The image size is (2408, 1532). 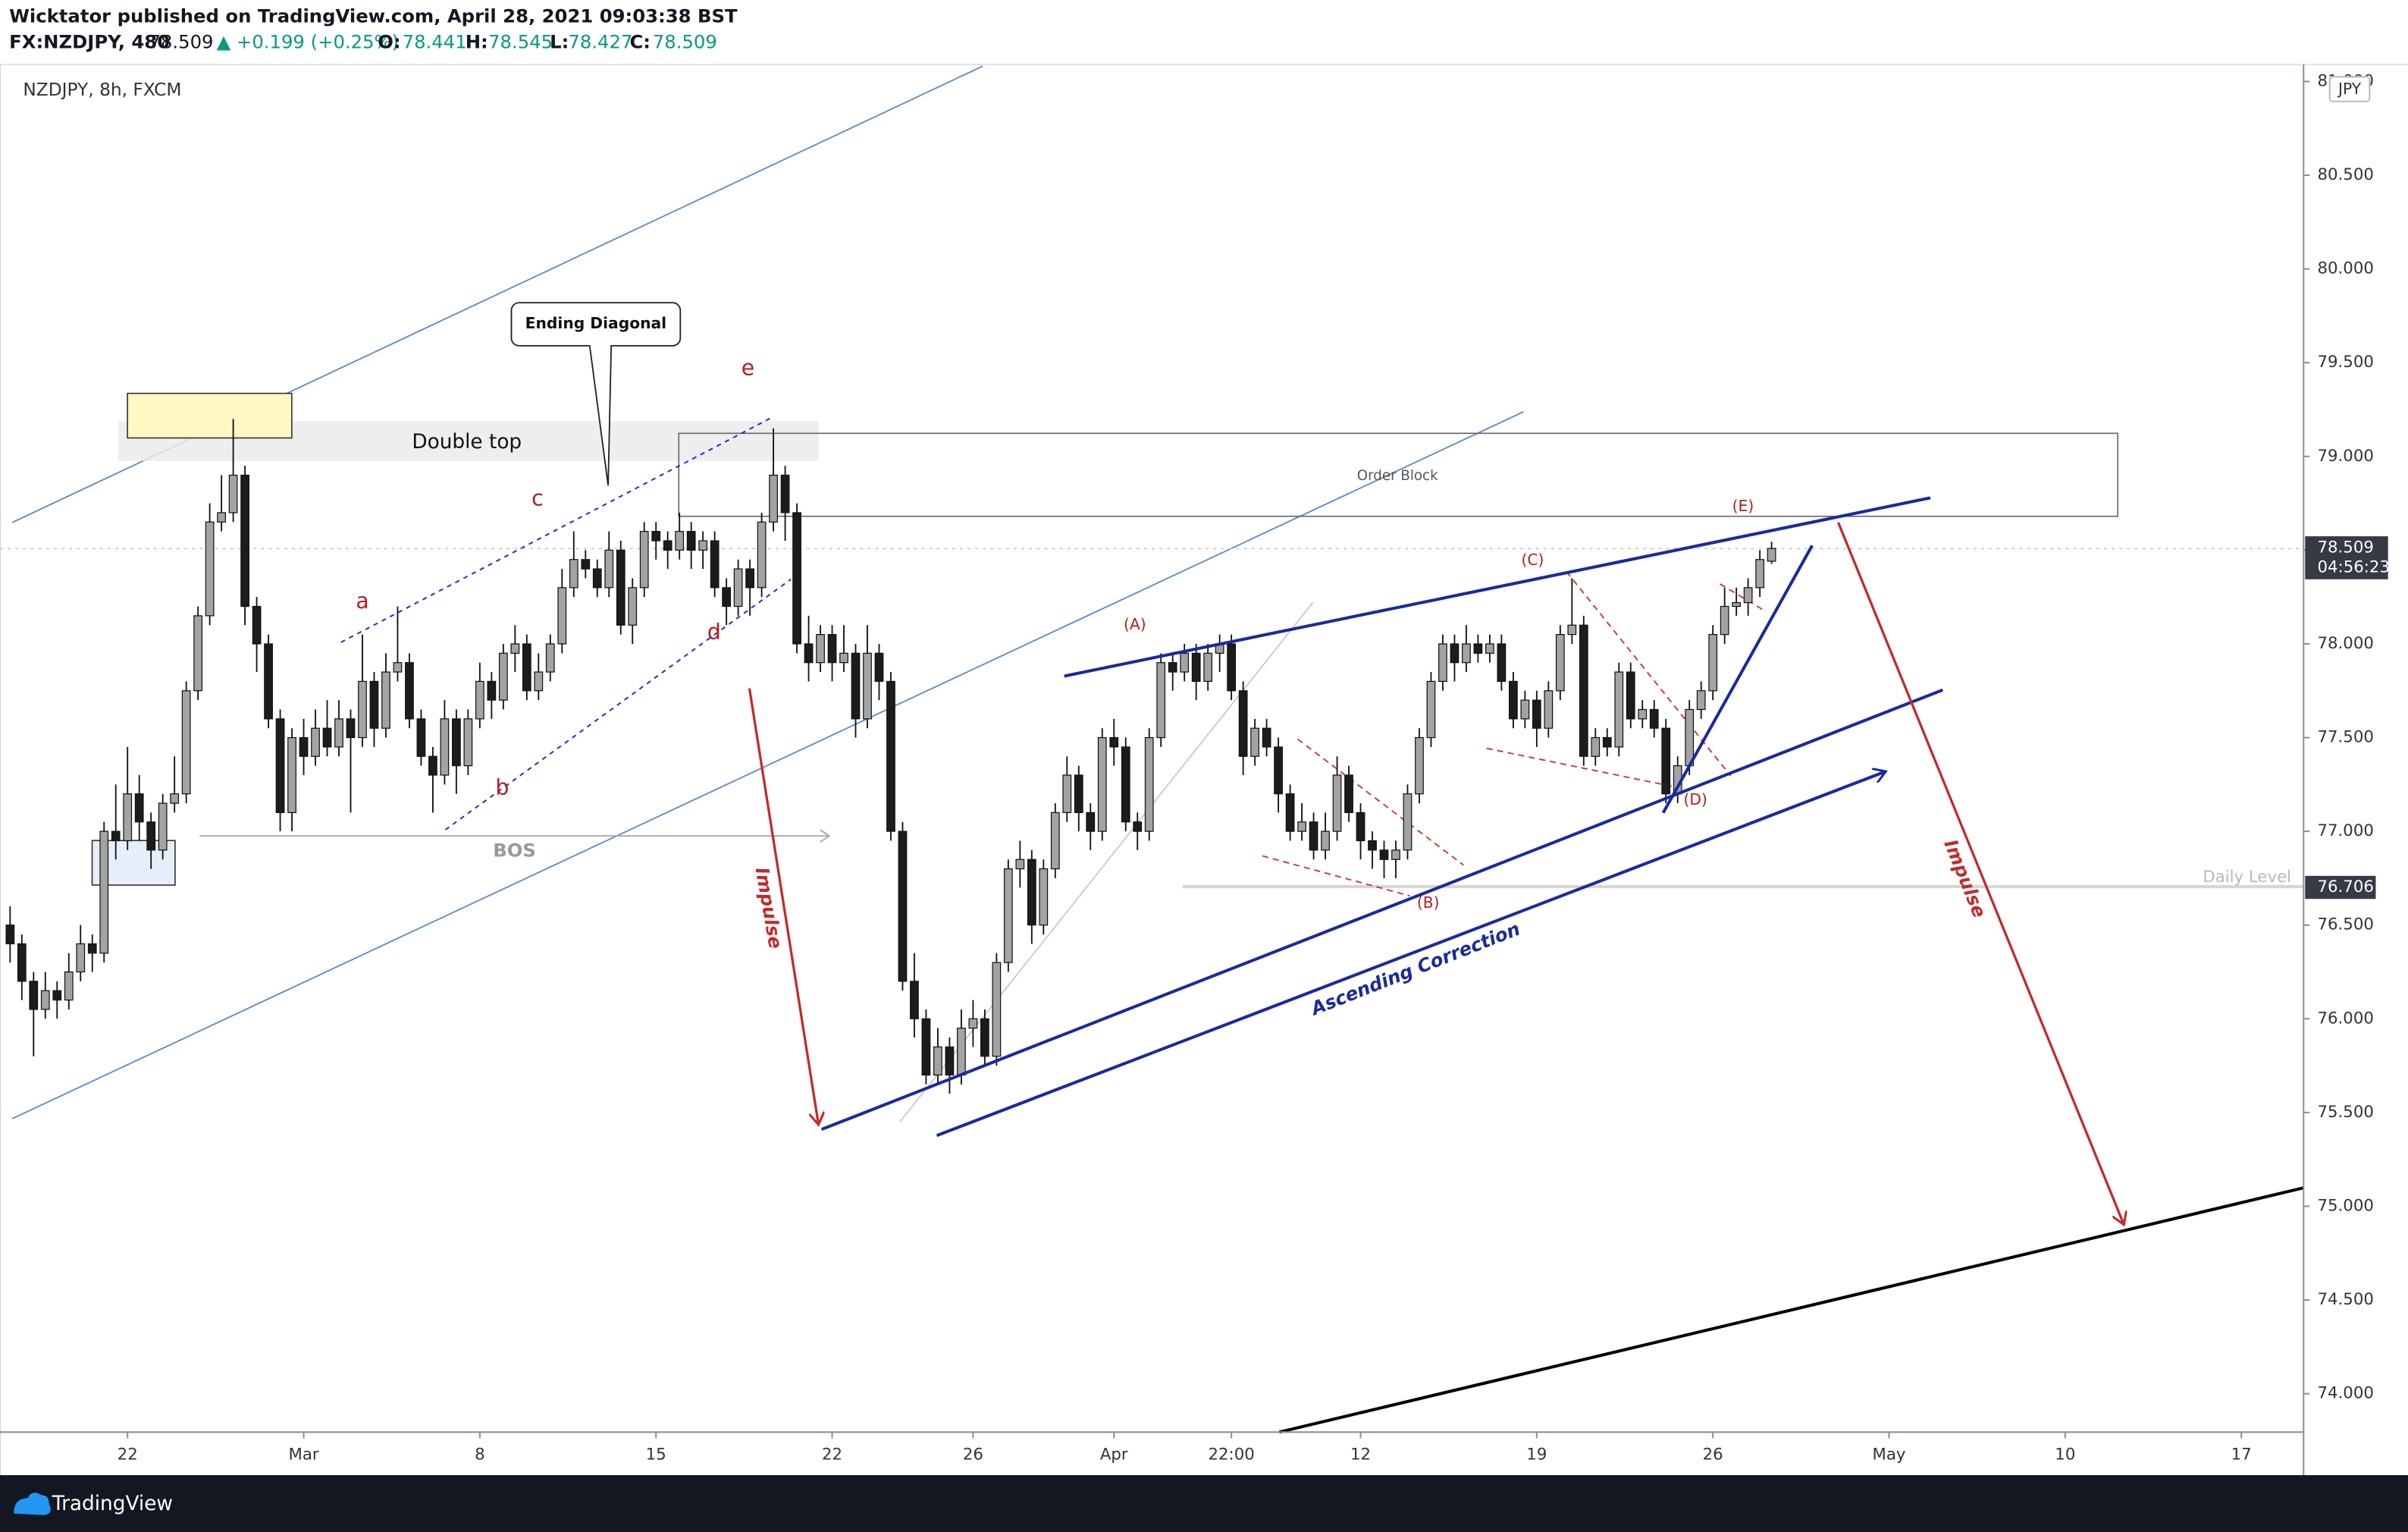 What do you see at coordinates (308, 42) in the screenshot?
I see `change: ▲ +0.199 (+0.25%)` at bounding box center [308, 42].